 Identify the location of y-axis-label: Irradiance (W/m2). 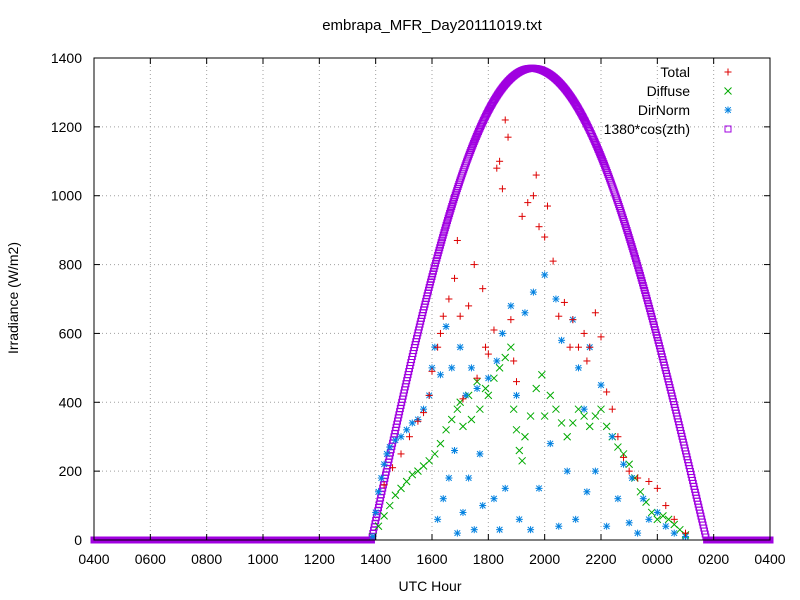
(13, 298).